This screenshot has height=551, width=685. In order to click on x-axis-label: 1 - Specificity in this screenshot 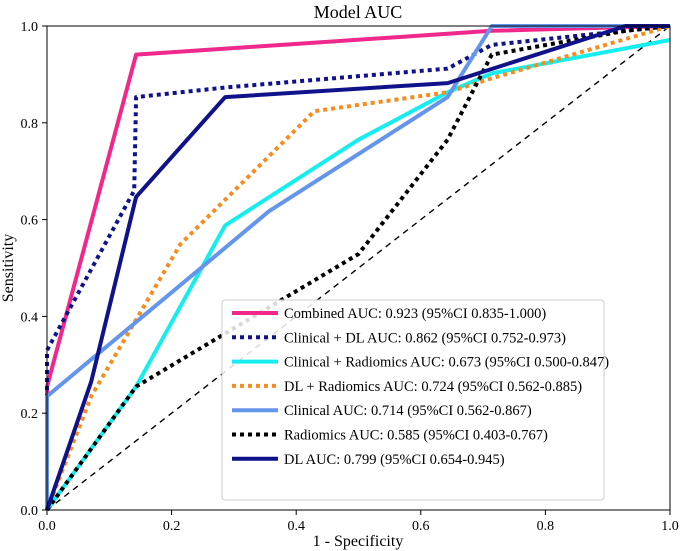, I will do `click(358, 541)`.